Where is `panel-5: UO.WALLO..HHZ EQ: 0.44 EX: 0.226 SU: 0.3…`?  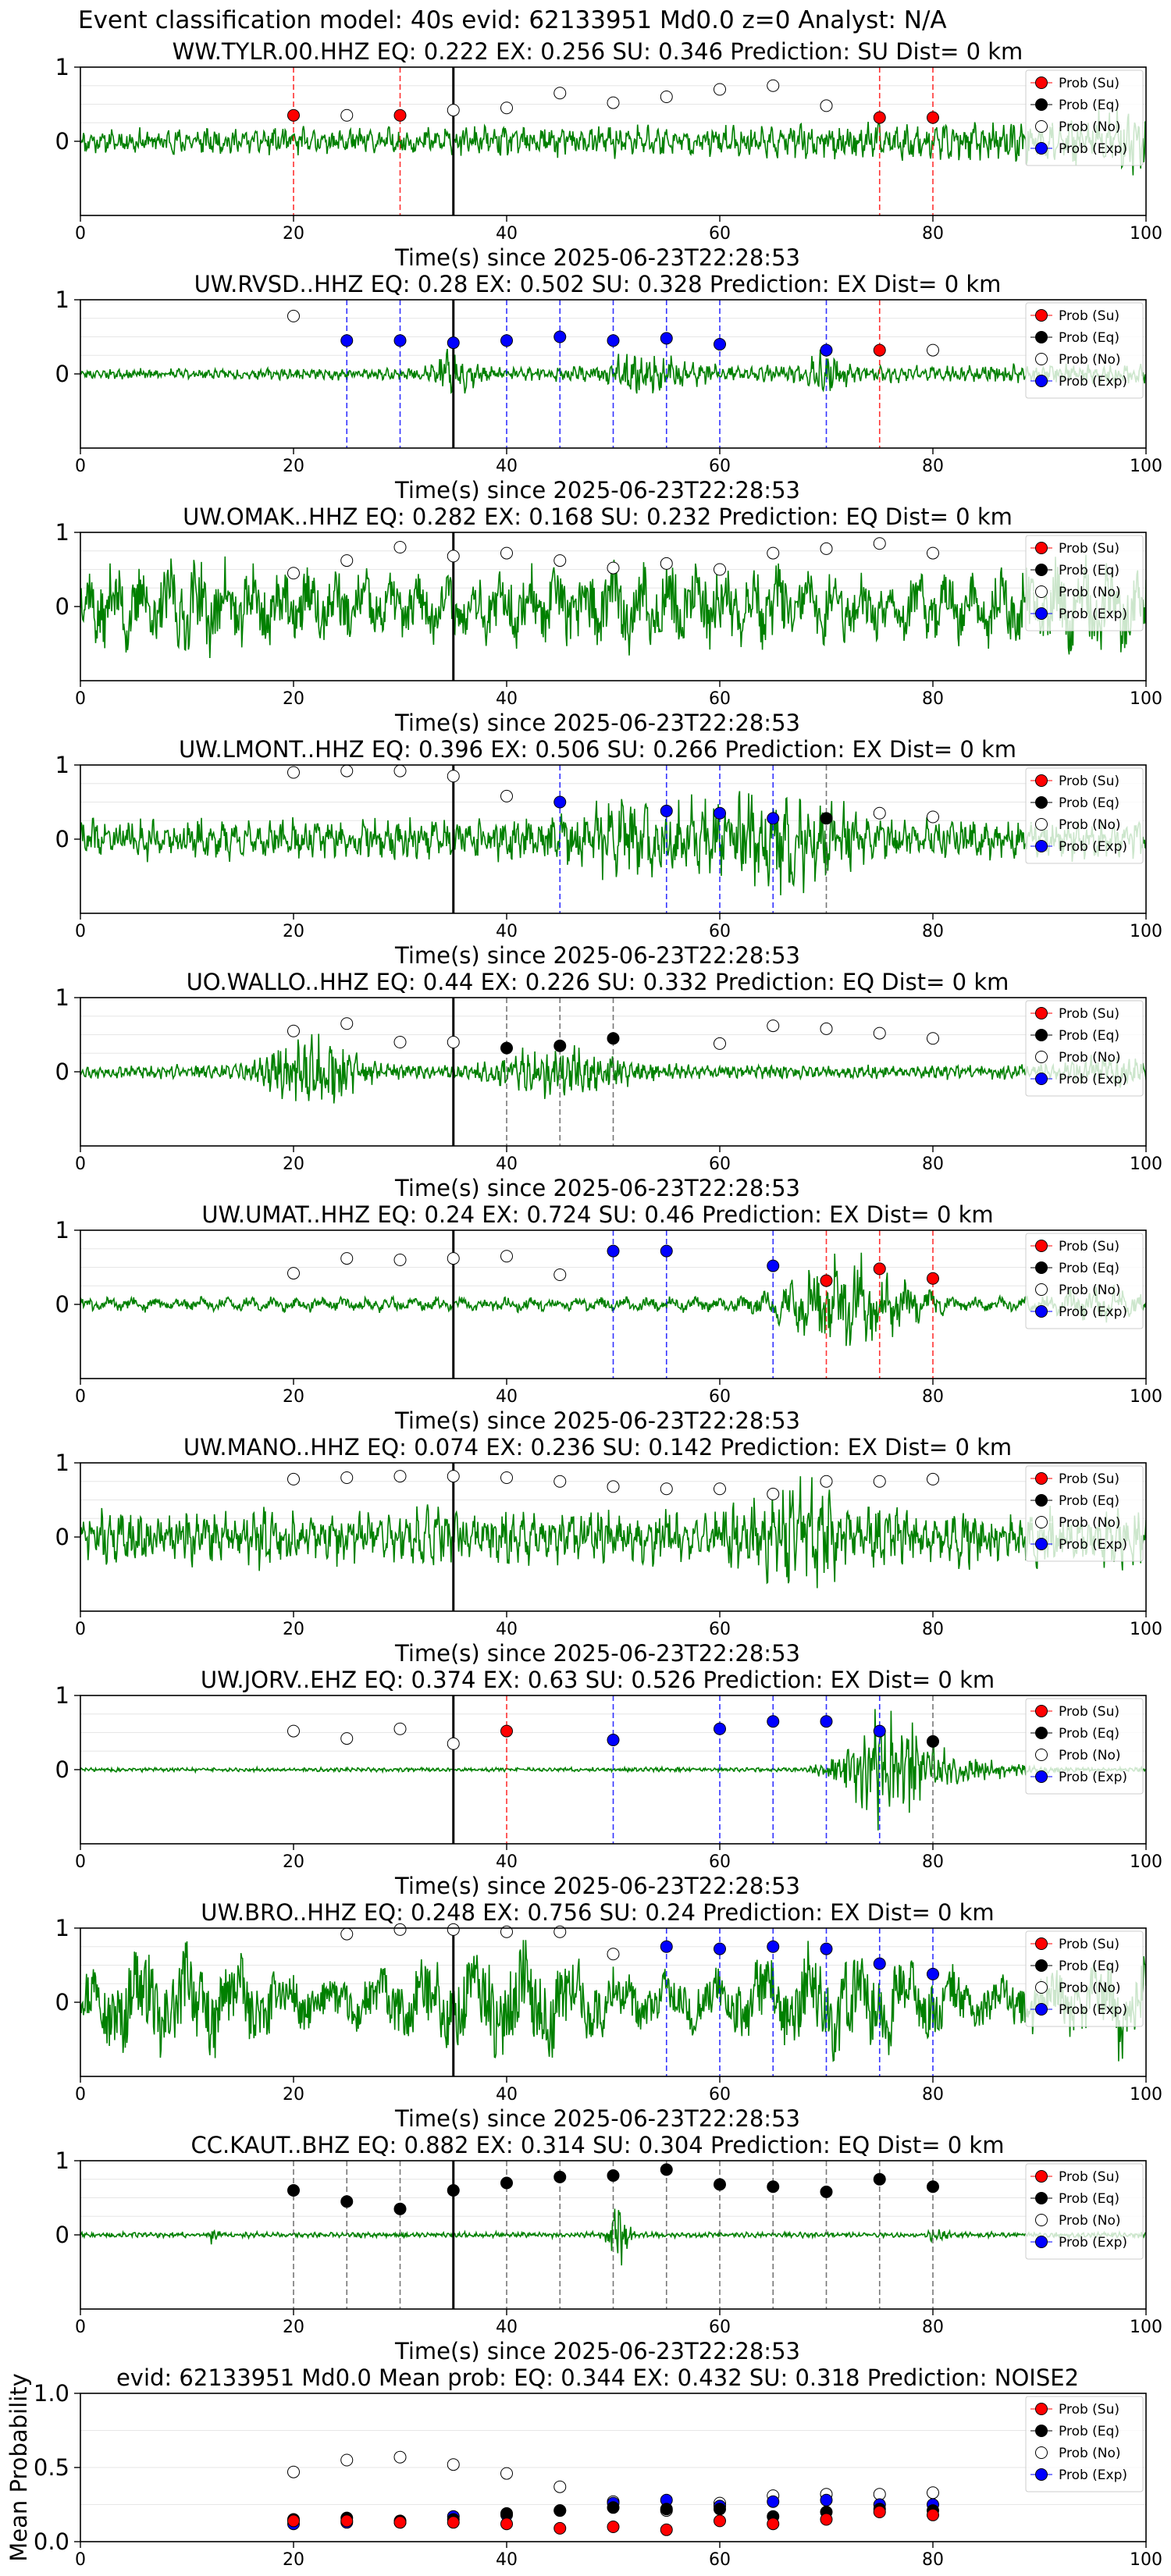
panel-5: UO.WALLO..HHZ EQ: 0.44 EX: 0.226 SU: 0.3… is located at coordinates (608, 1085).